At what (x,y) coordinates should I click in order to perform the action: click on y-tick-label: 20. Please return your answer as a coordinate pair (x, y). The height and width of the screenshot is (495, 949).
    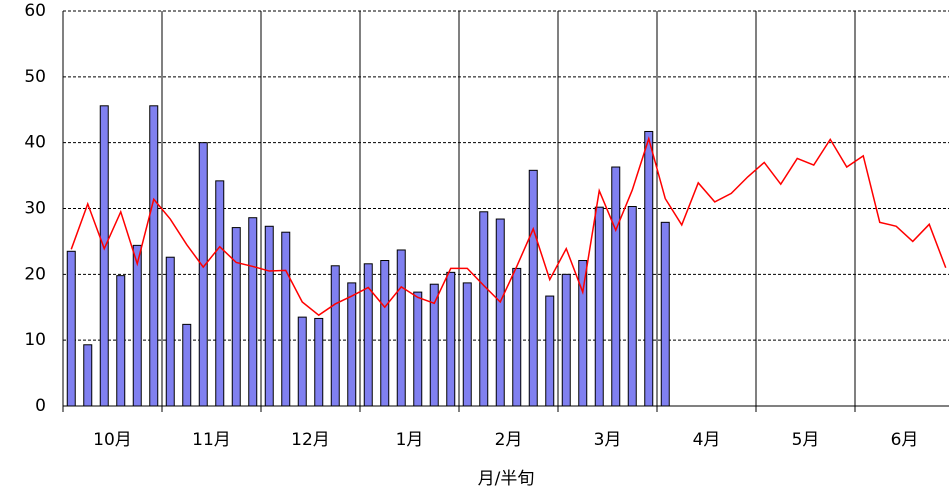
    Looking at the image, I should click on (35, 274).